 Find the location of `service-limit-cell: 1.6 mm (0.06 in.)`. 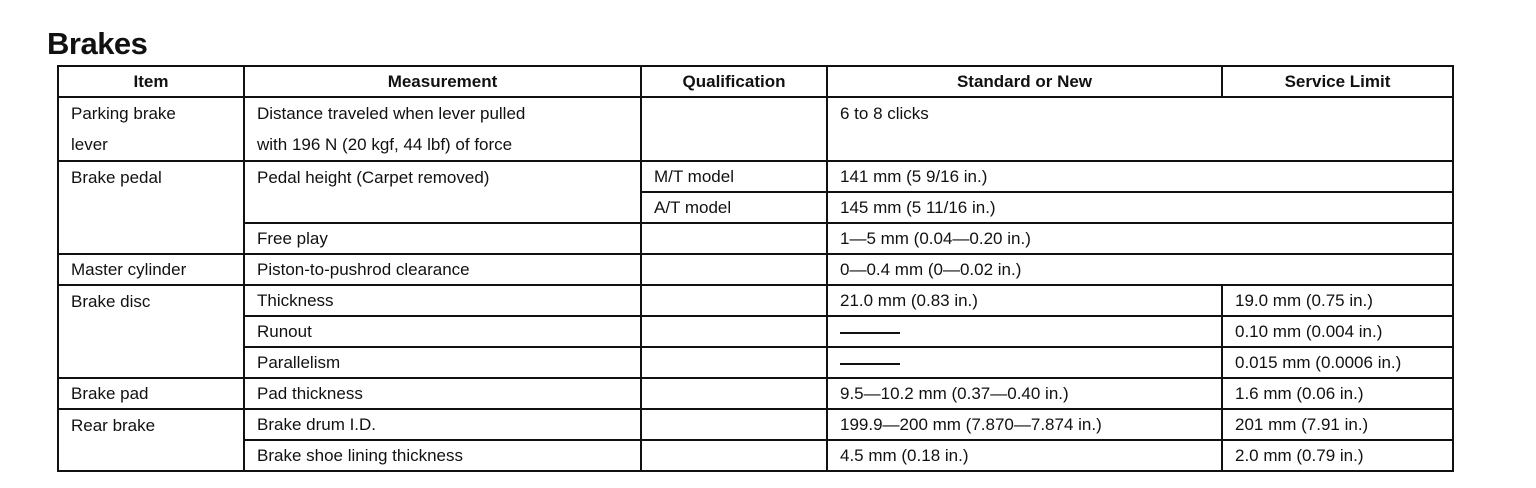

service-limit-cell: 1.6 mm (0.06 in.) is located at coordinates (1337, 393).